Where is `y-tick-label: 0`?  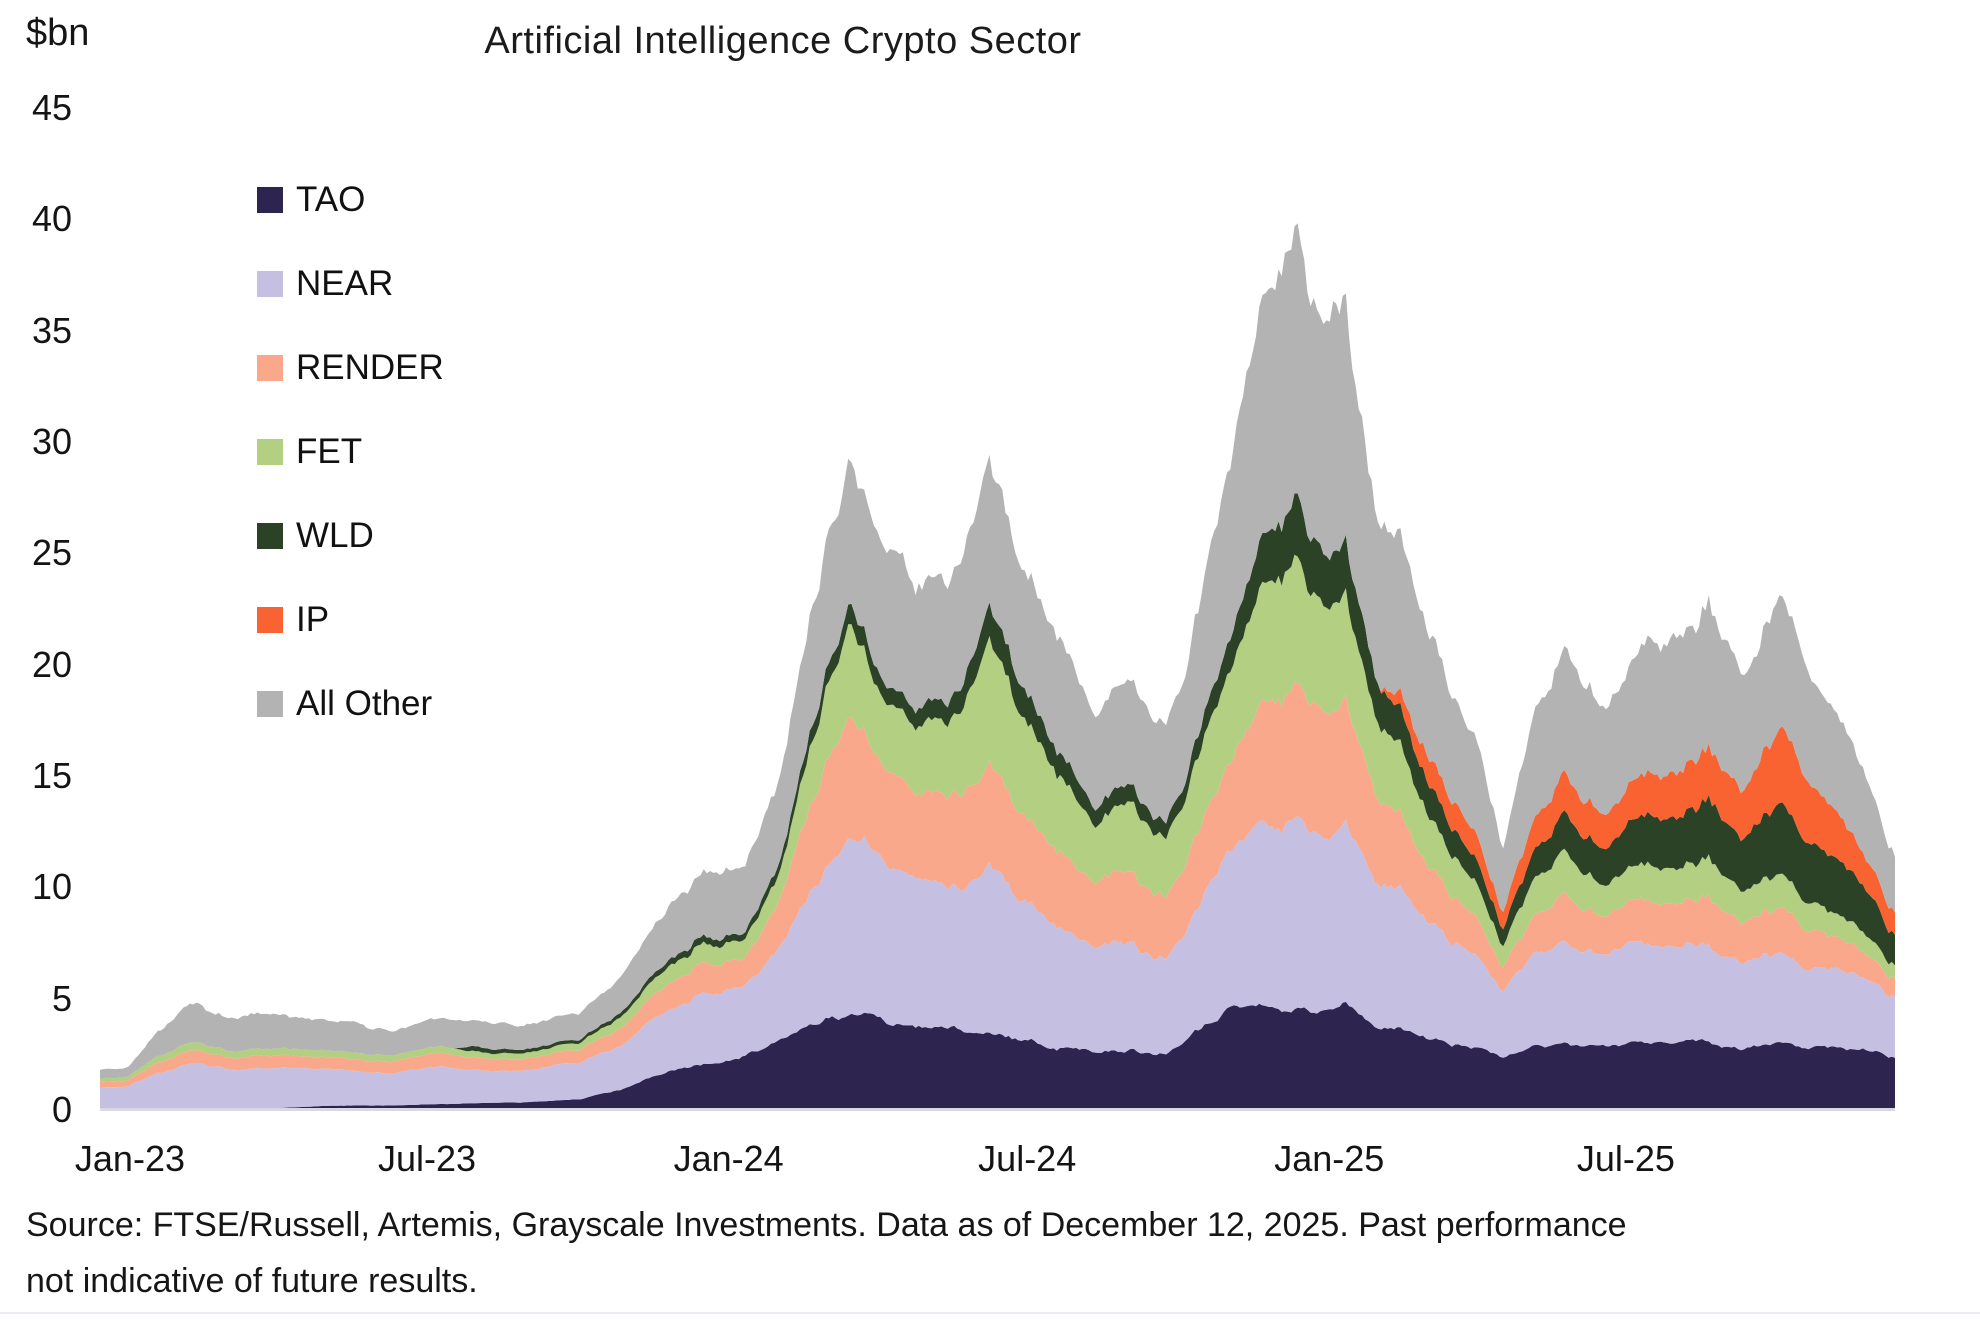 y-tick-label: 0 is located at coordinates (61, 1109).